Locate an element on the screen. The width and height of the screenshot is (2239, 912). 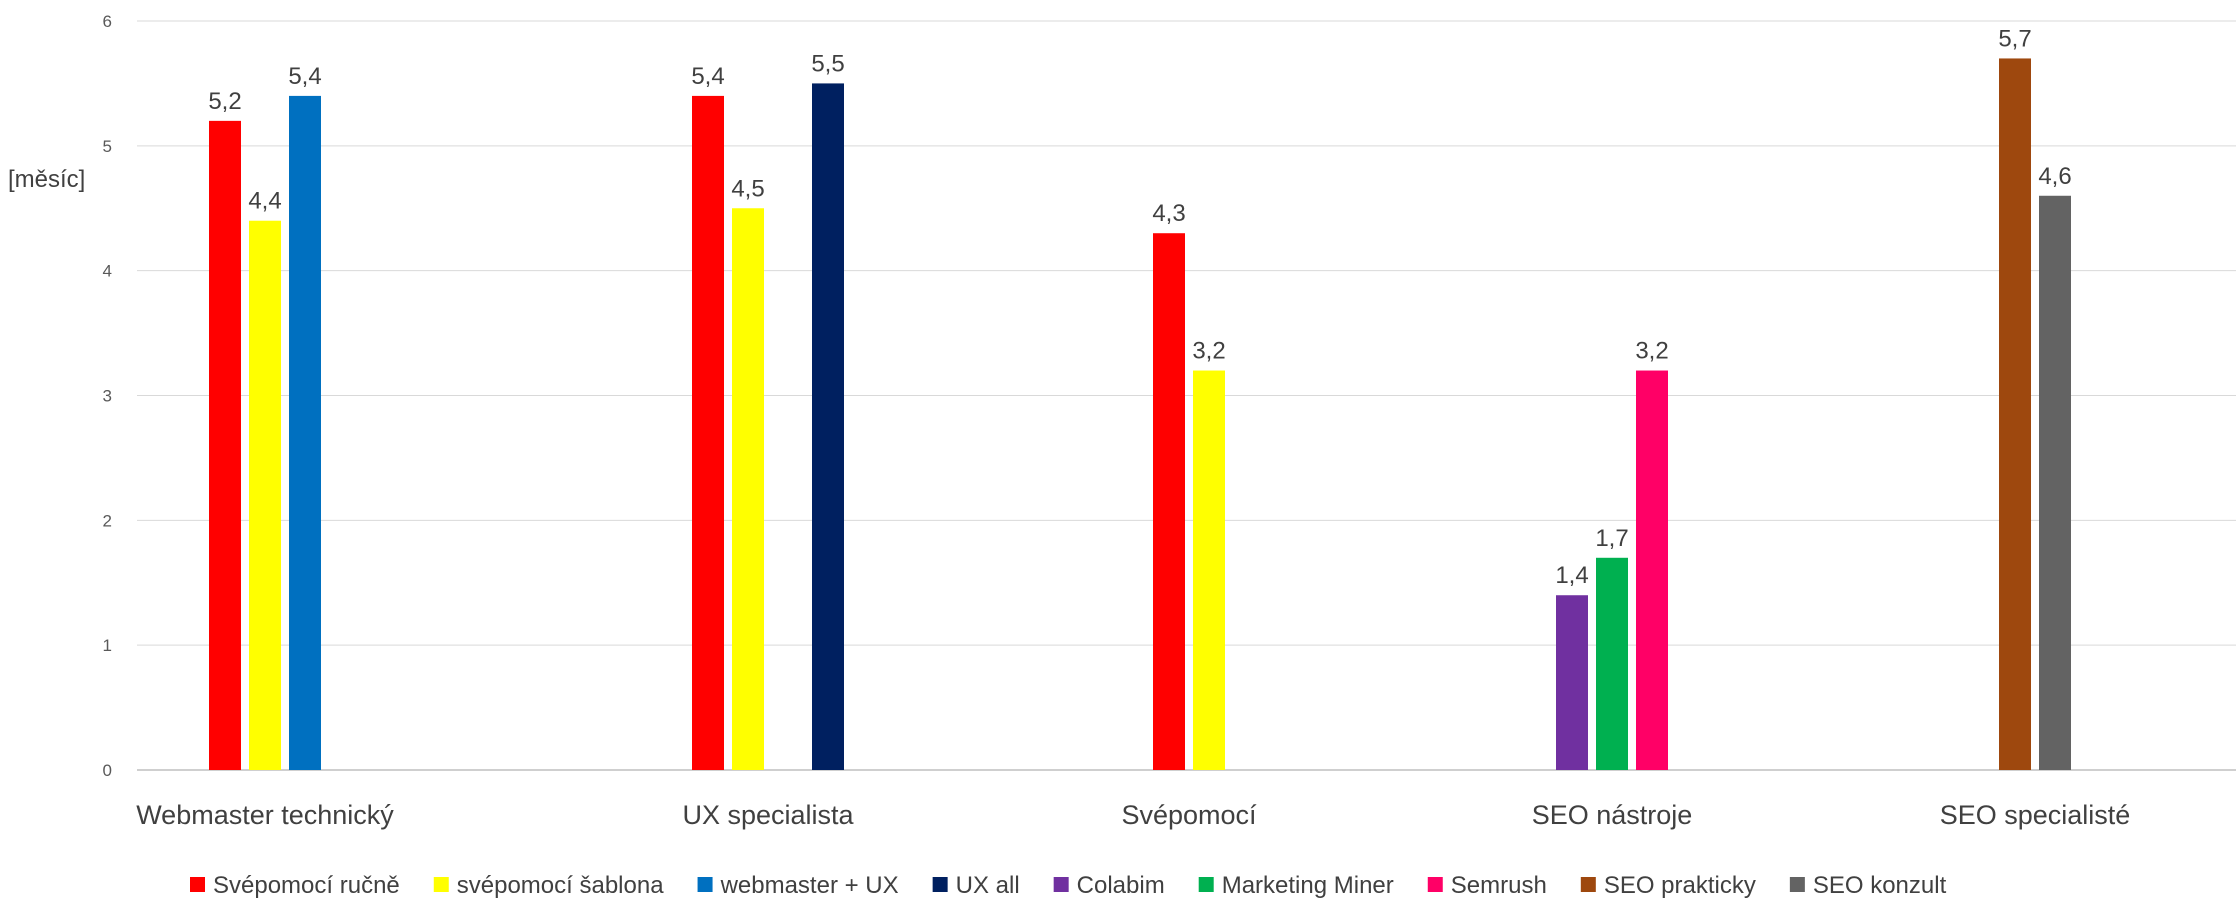
legend-label: SEO prakticky is located at coordinates (1680, 885).